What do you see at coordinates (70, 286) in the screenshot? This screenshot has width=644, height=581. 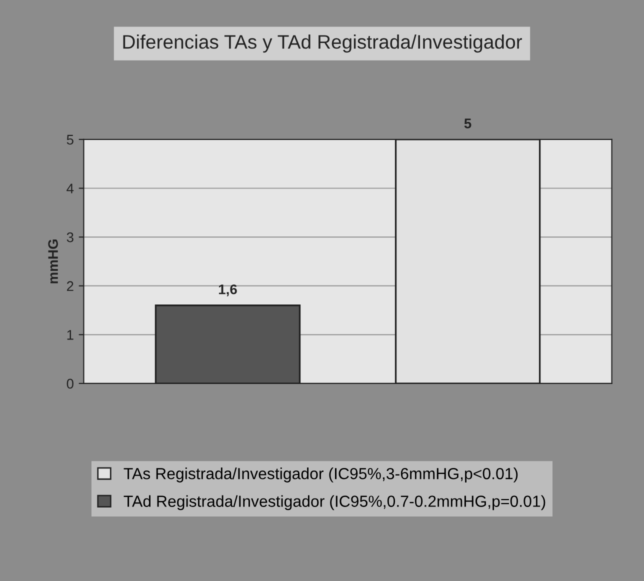 I see `y-tick-label: 2` at bounding box center [70, 286].